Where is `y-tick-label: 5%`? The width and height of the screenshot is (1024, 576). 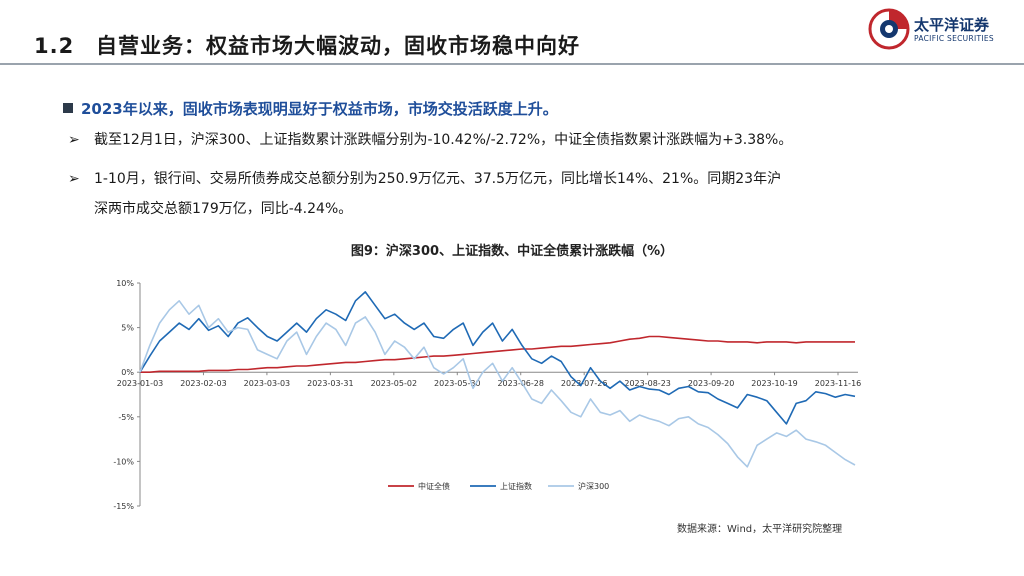 y-tick-label: 5% is located at coordinates (127, 328).